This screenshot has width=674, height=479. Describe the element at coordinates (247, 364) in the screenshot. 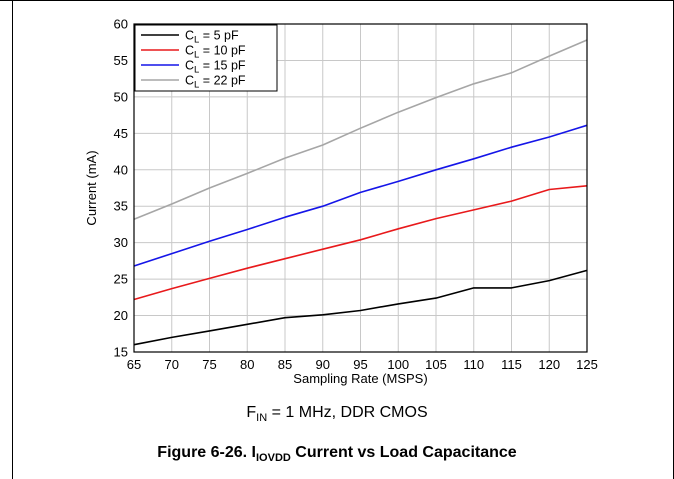

I see `x-tick-label-3: 80` at that location.